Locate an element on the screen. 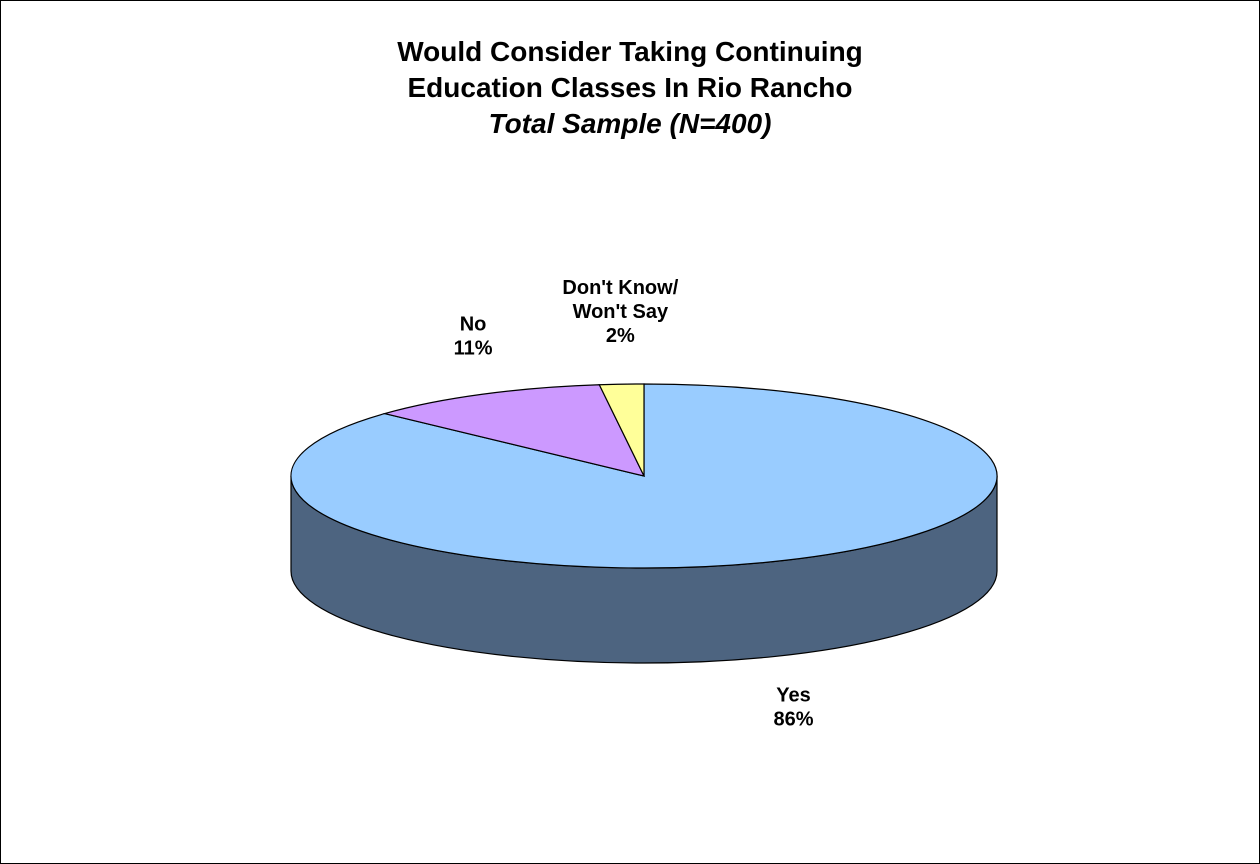 The height and width of the screenshot is (864, 1260). slice-value-label-0: 86% is located at coordinates (794, 720).